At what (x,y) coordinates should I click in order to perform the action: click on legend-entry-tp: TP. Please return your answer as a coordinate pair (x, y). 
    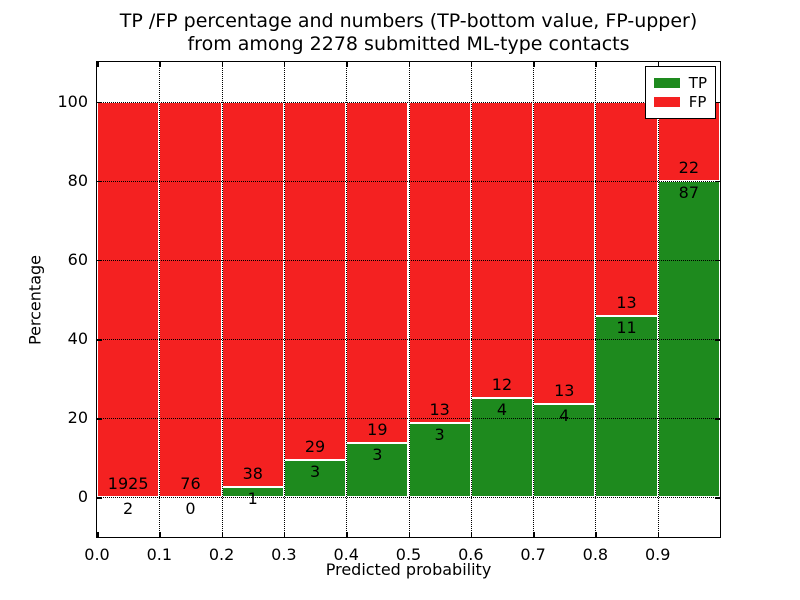
    Looking at the image, I should click on (680, 83).